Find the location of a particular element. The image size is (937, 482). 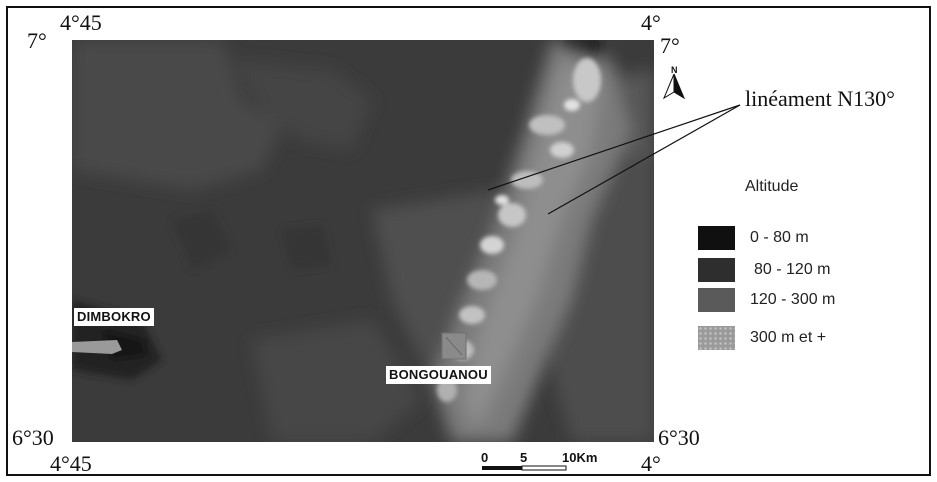

scale-bar-graphic is located at coordinates (524, 468).